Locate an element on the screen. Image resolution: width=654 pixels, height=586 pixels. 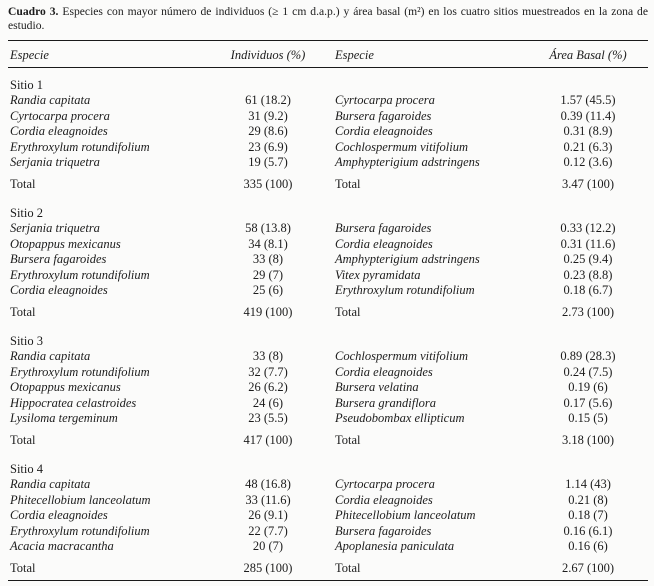
individuals-value: 32 (7.7) is located at coordinates (268, 371).